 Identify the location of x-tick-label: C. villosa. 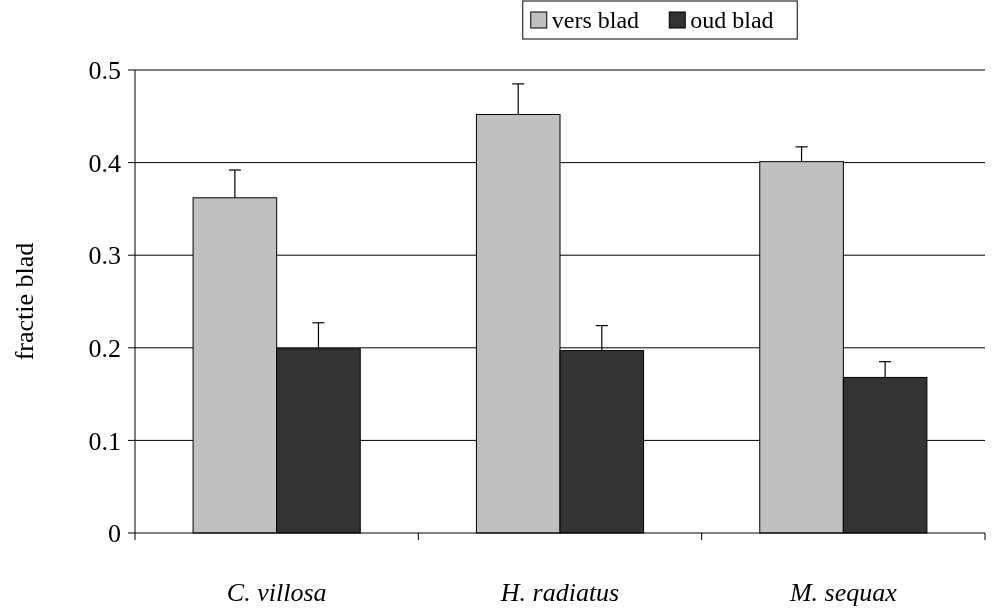
(276, 592).